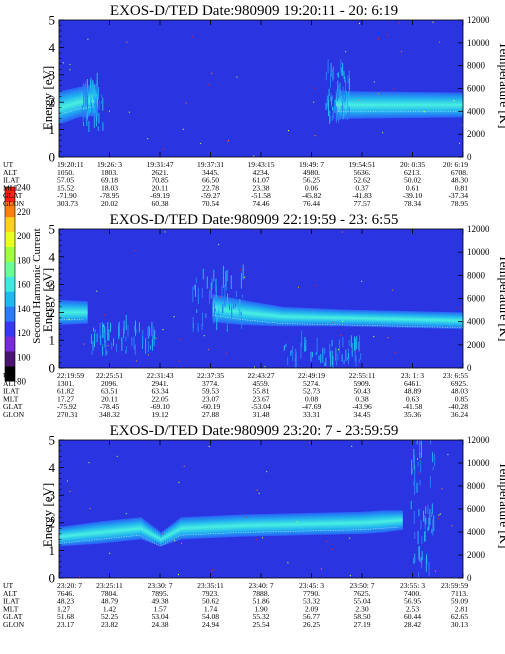  What do you see at coordinates (14, 624) in the screenshot?
I see `table-row-label: GLON` at bounding box center [14, 624].